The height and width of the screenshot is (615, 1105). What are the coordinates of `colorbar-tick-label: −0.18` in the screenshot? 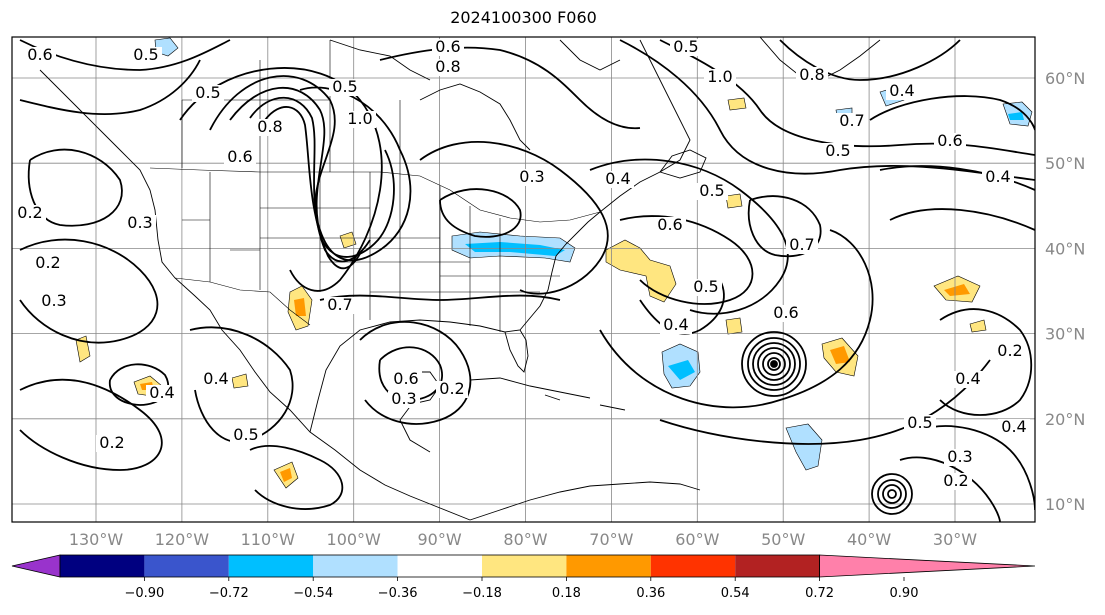 It's located at (482, 593).